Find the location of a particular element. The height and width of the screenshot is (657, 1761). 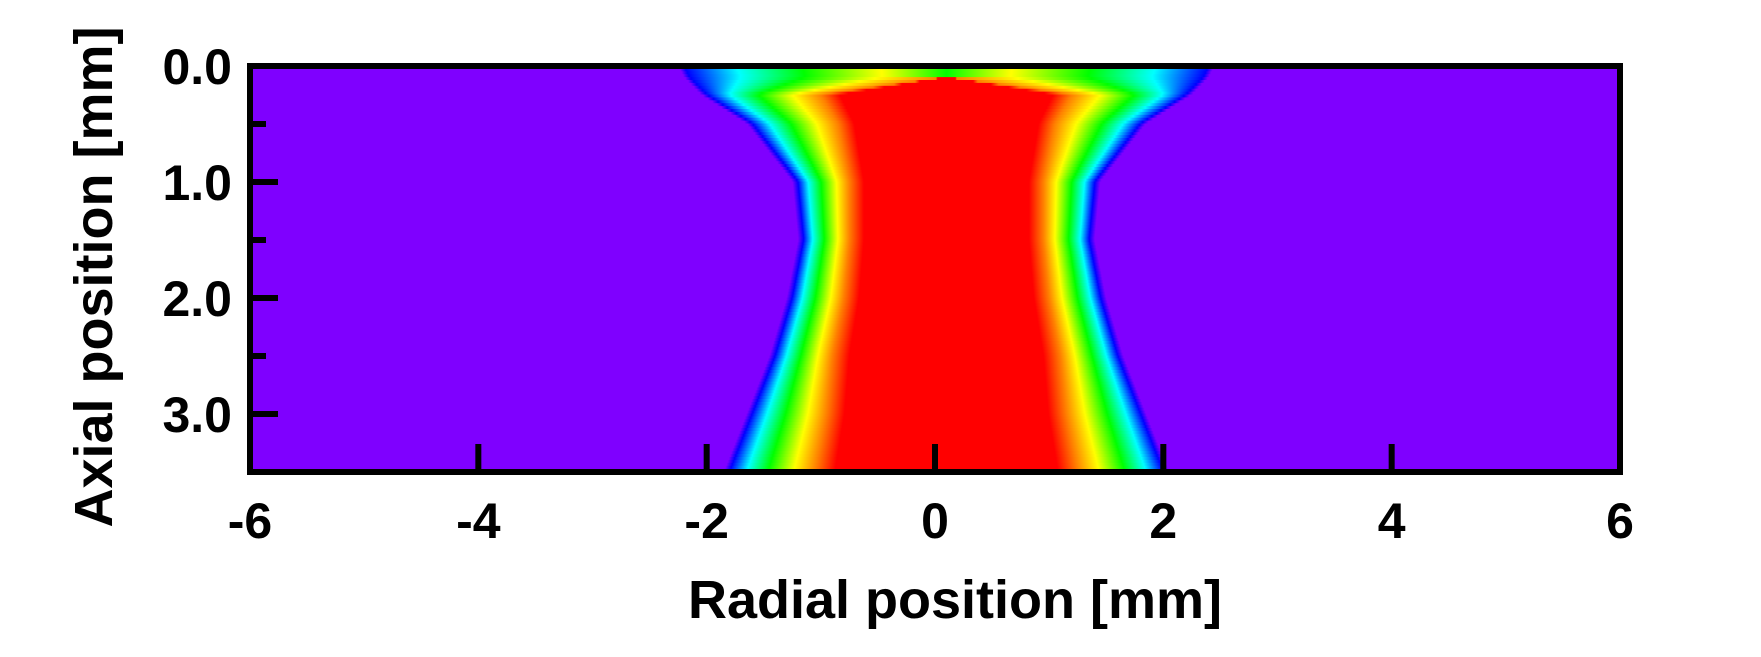

x-tick-label: -2 is located at coordinates (706, 521).